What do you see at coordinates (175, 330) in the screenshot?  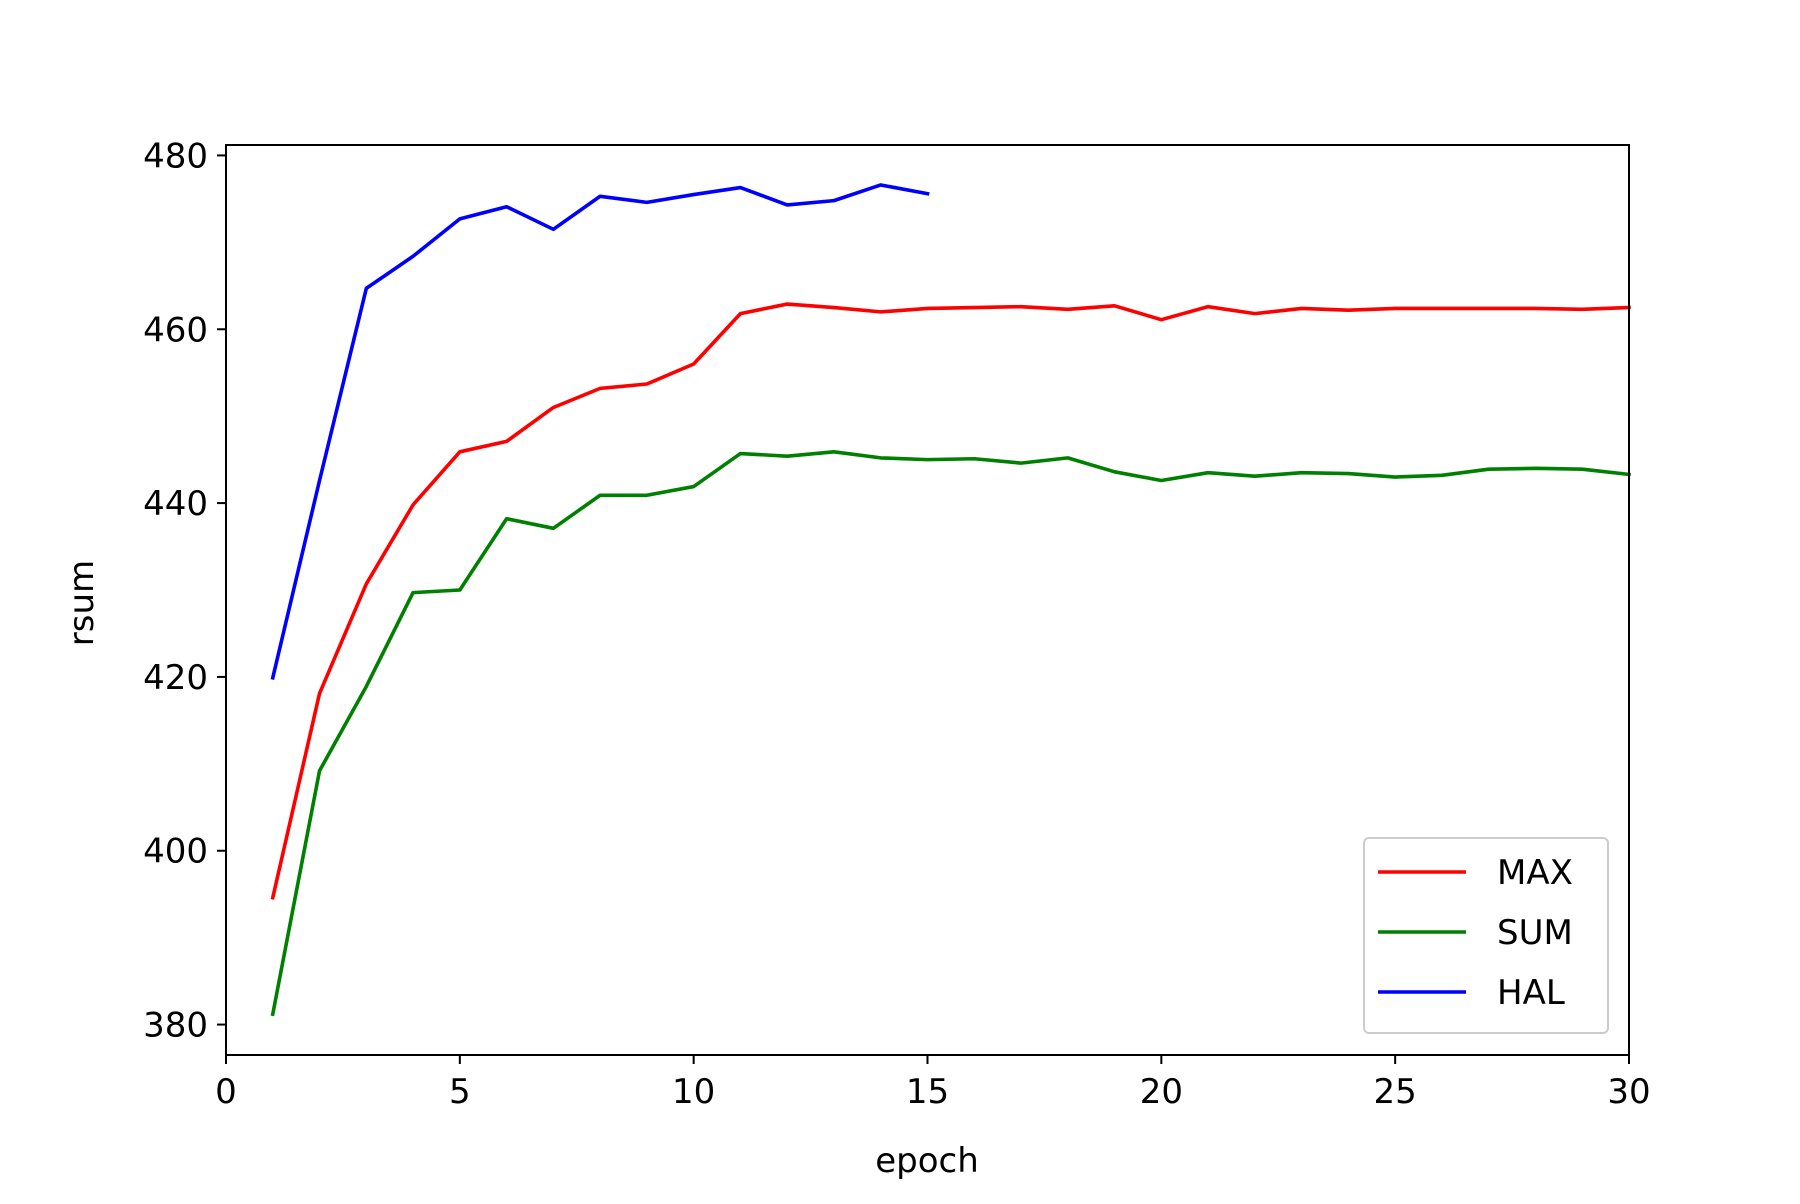 I see `y-tick-label: 460` at bounding box center [175, 330].